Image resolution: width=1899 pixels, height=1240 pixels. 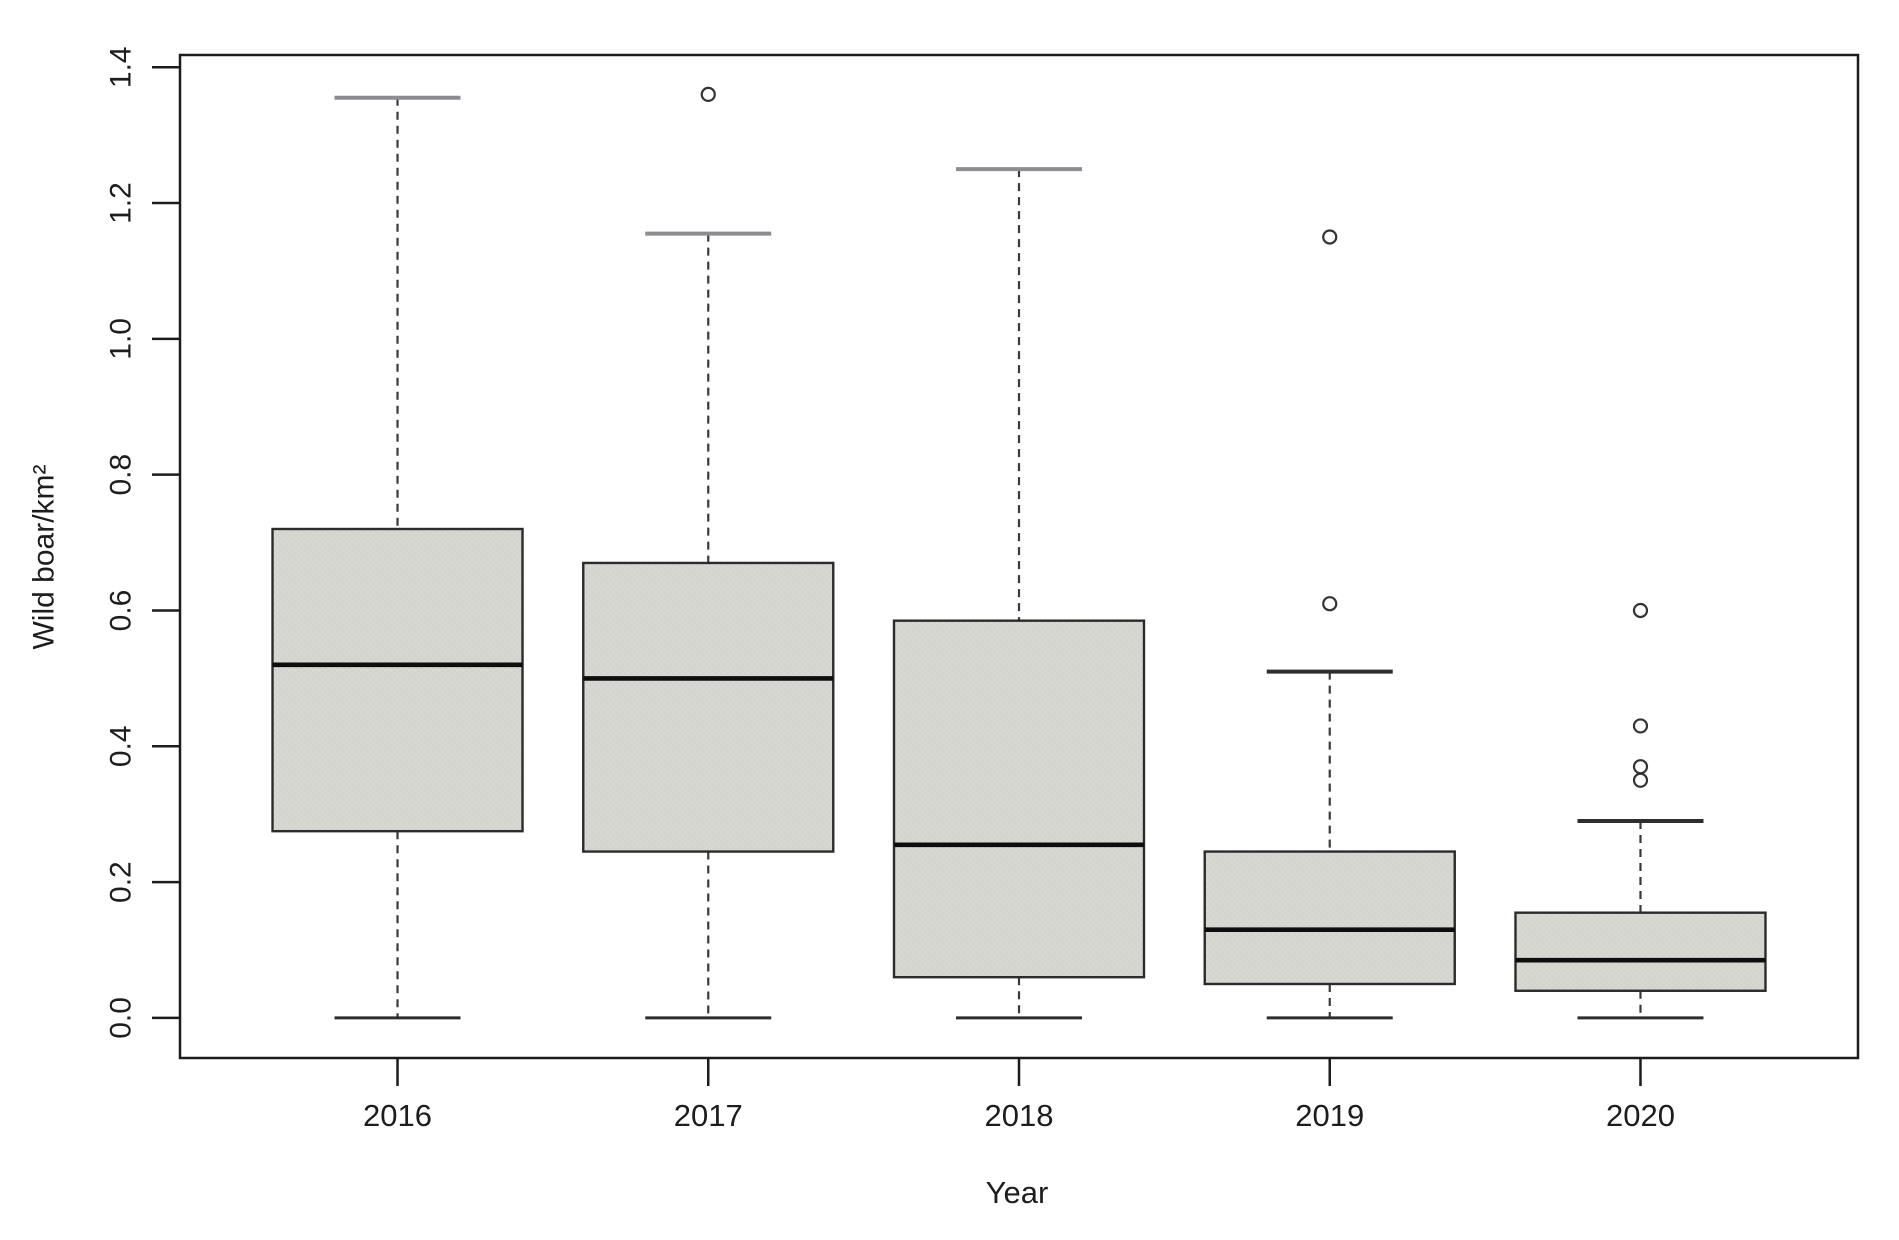 I want to click on y-tick-label: 1.2, so click(x=121, y=203).